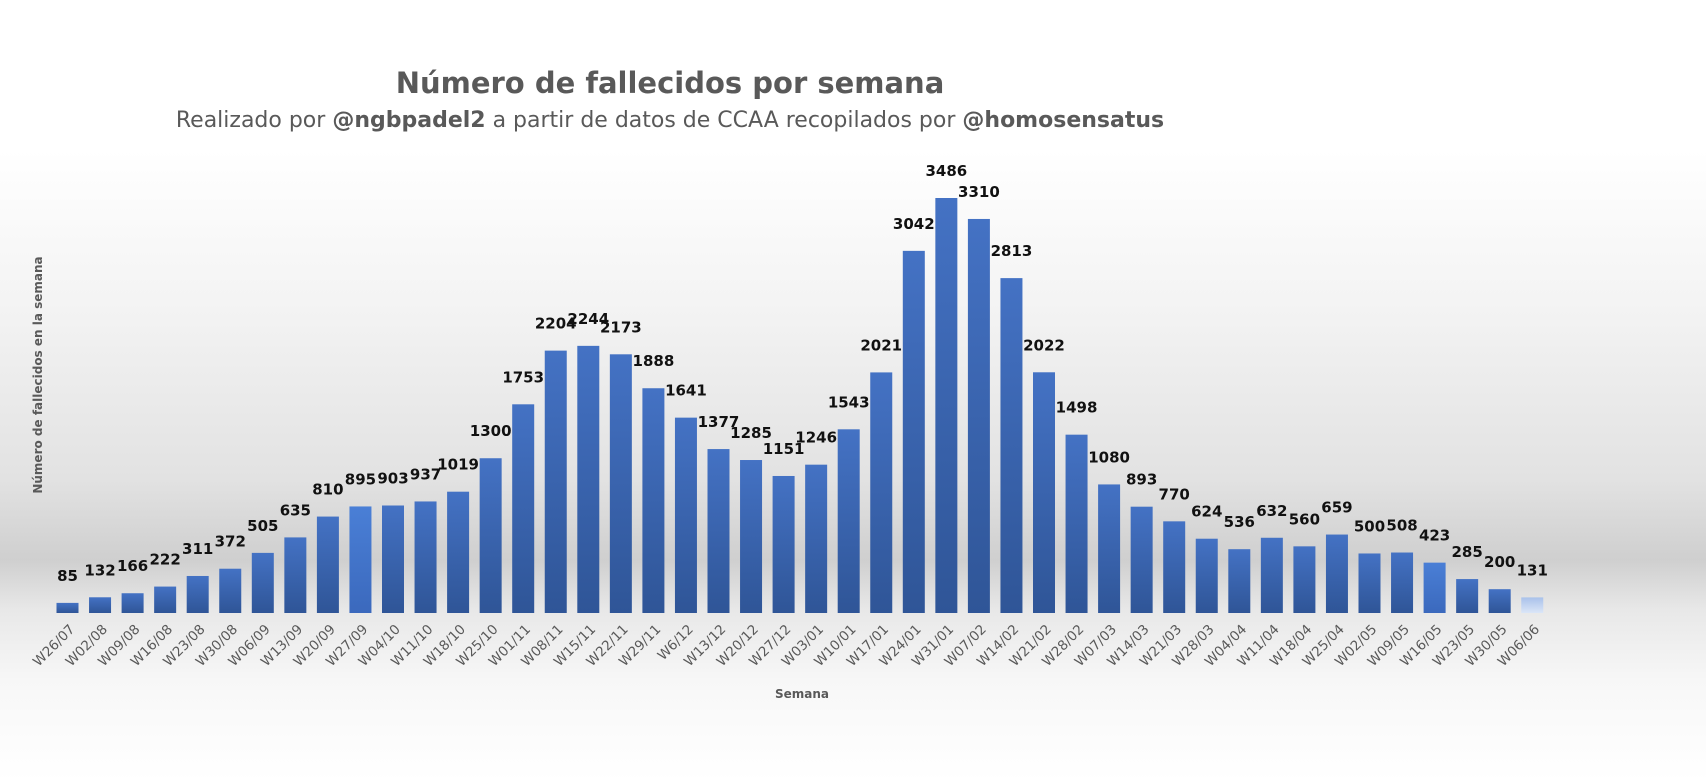 The height and width of the screenshot is (781, 1706). What do you see at coordinates (946, 405) in the screenshot?
I see `bar-W31/01` at bounding box center [946, 405].